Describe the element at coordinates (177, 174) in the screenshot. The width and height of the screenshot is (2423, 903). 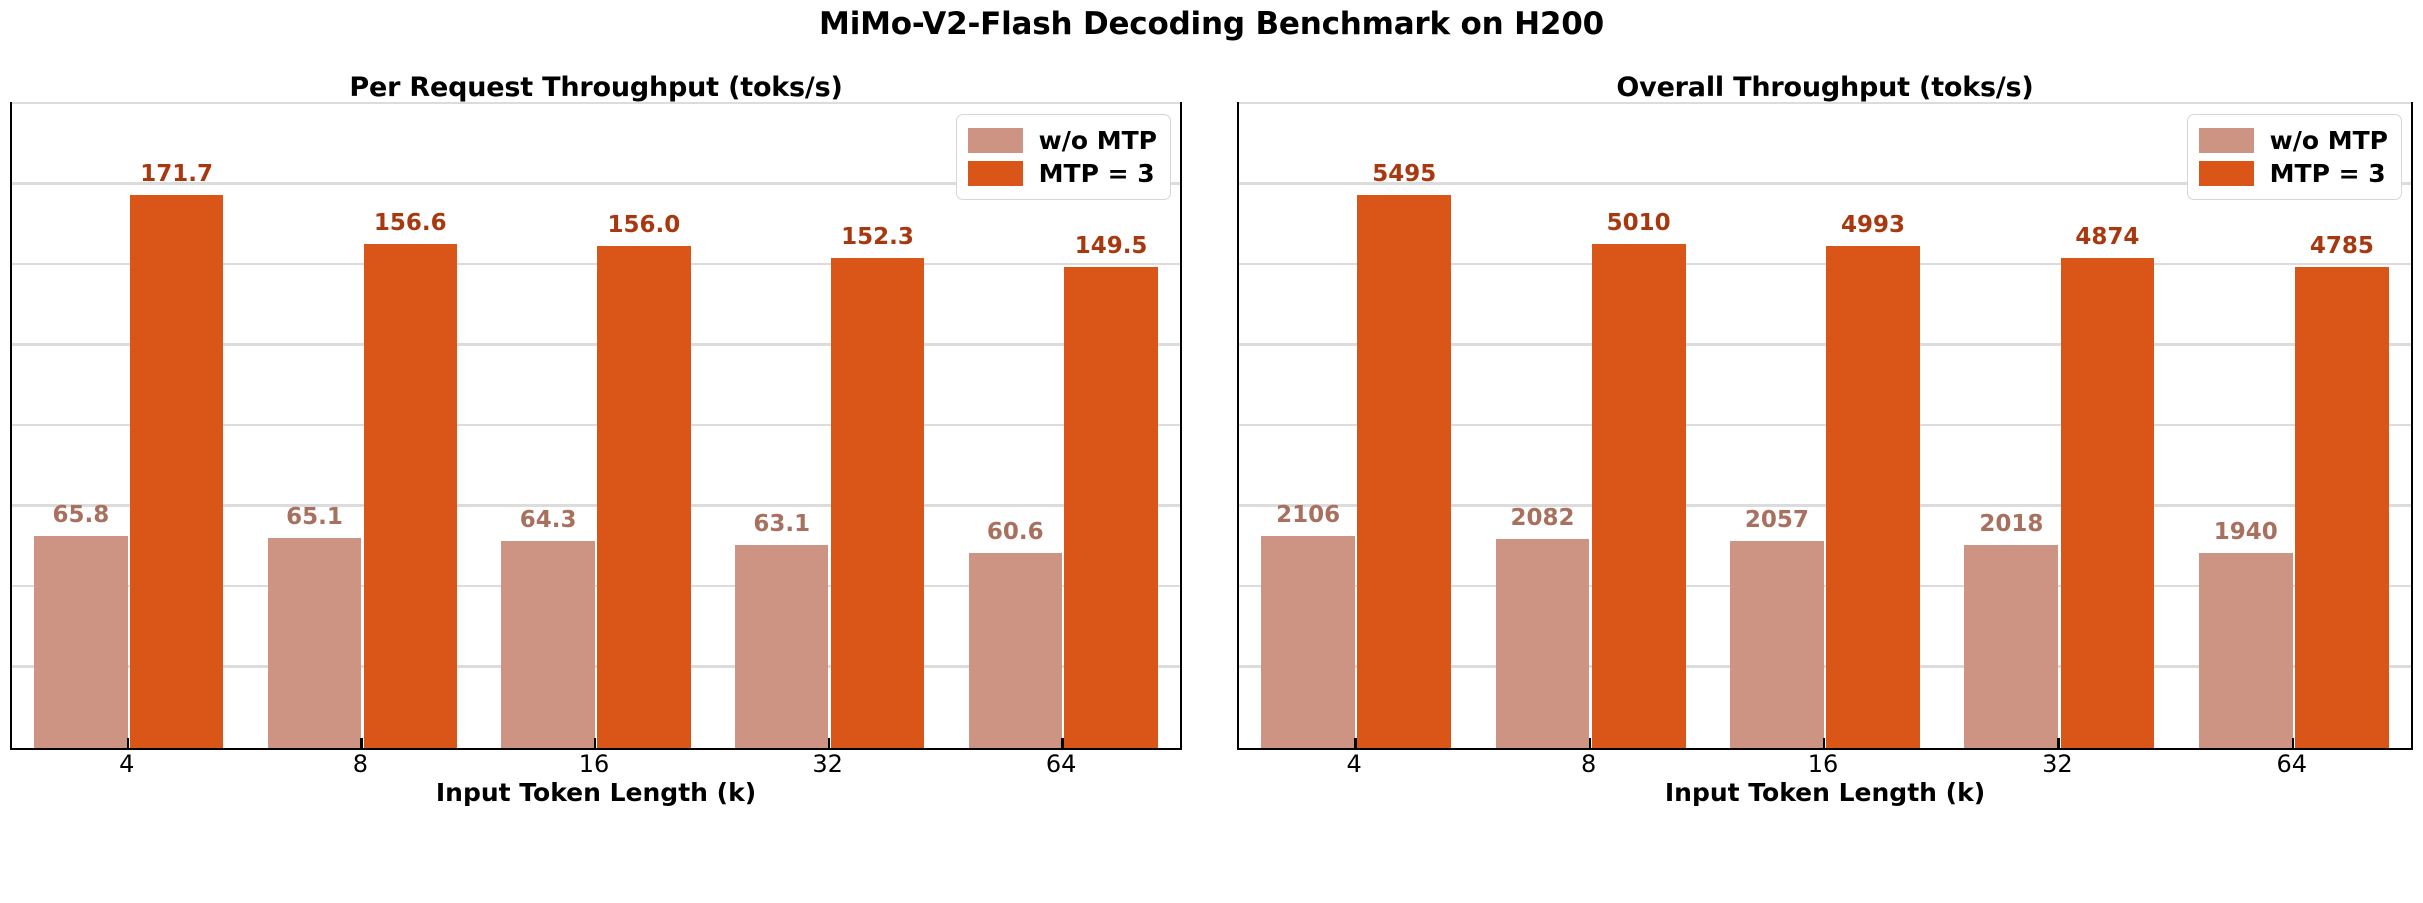
I see `bar-value-label: 171.7` at that location.